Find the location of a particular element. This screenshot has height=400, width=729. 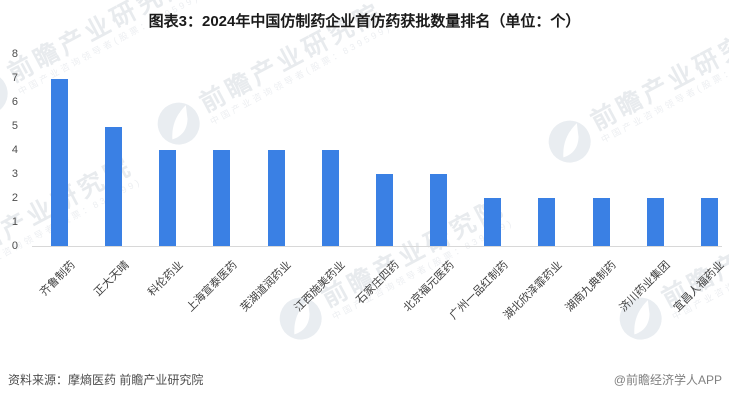

y-tick-label: 2 is located at coordinates (14, 197).